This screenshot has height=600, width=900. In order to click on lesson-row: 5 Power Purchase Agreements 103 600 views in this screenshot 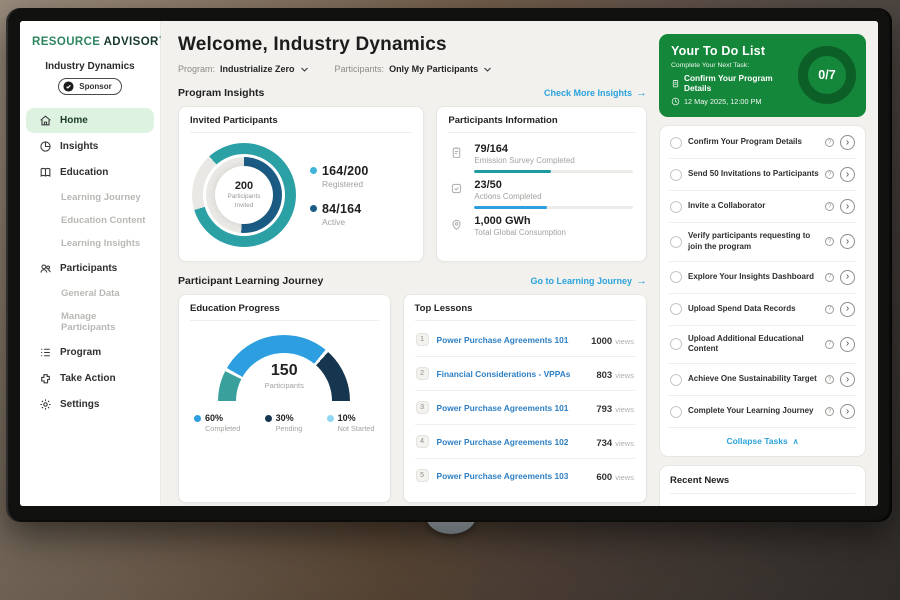, I will do `click(525, 475)`.